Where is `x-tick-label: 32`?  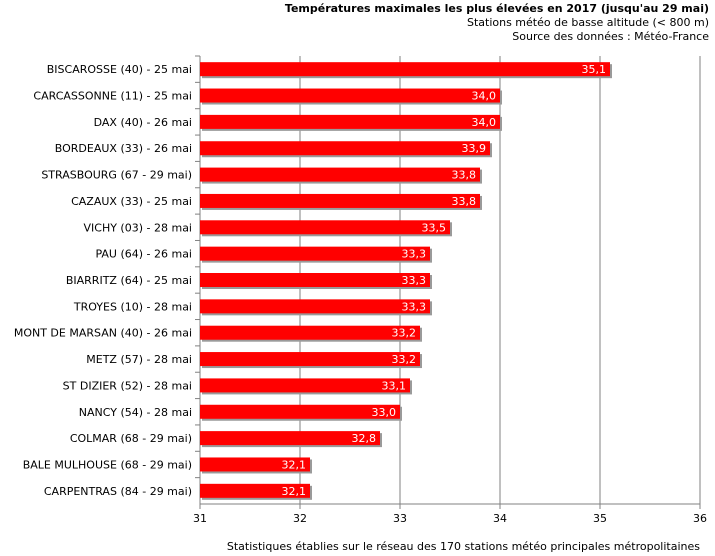
x-tick-label: 32 is located at coordinates (300, 518).